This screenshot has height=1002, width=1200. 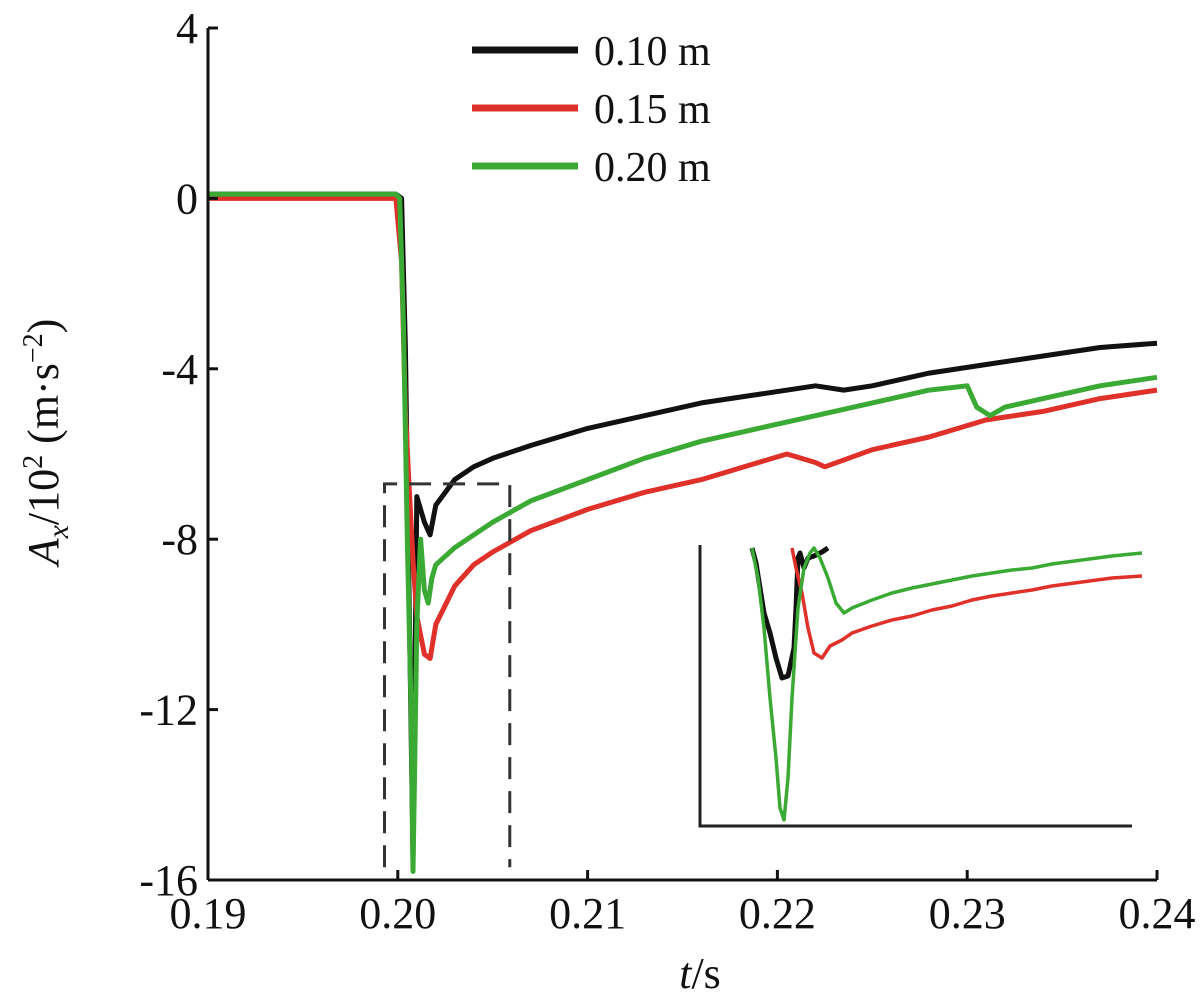 I want to click on zoom-region-box, so click(x=447, y=675).